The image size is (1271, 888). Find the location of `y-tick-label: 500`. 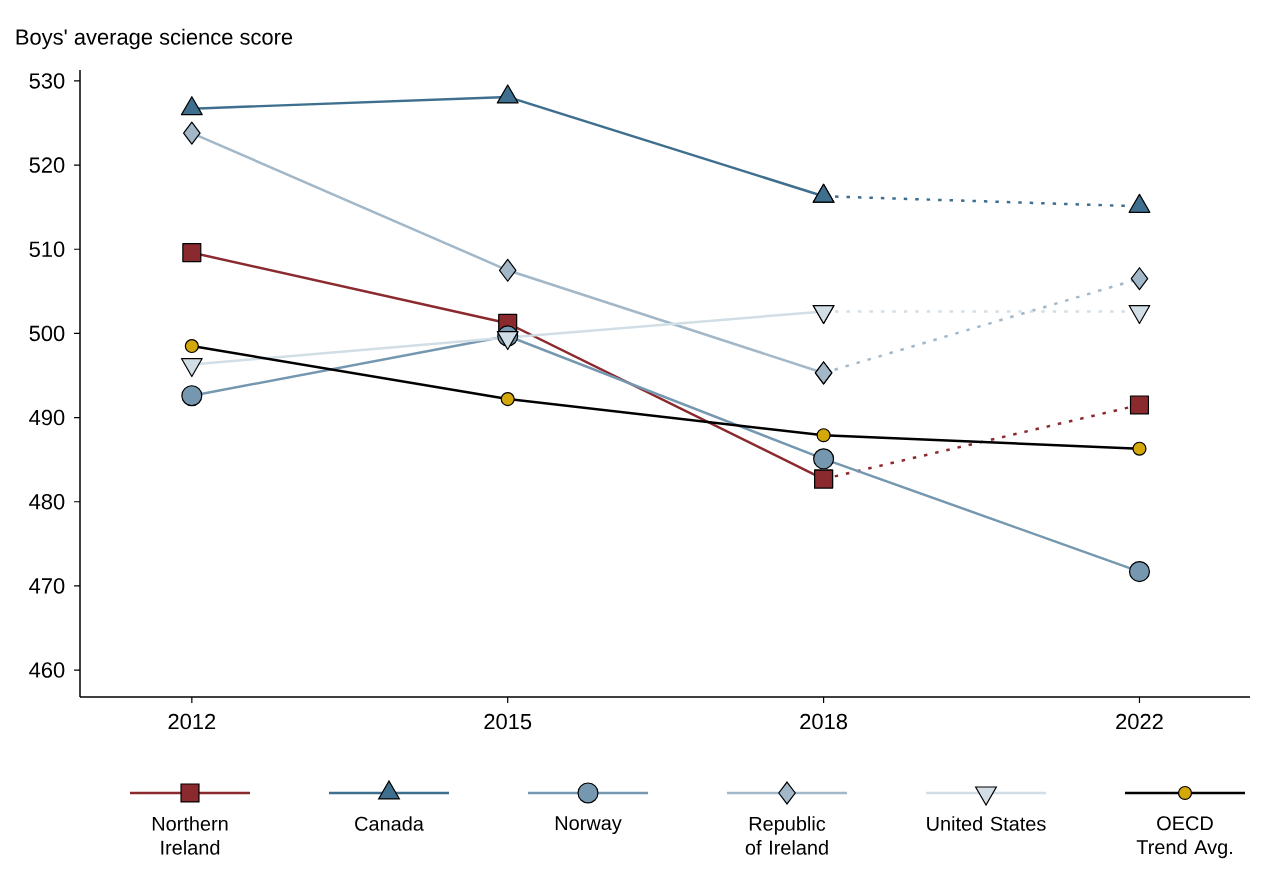

y-tick-label: 500 is located at coordinates (47, 333).